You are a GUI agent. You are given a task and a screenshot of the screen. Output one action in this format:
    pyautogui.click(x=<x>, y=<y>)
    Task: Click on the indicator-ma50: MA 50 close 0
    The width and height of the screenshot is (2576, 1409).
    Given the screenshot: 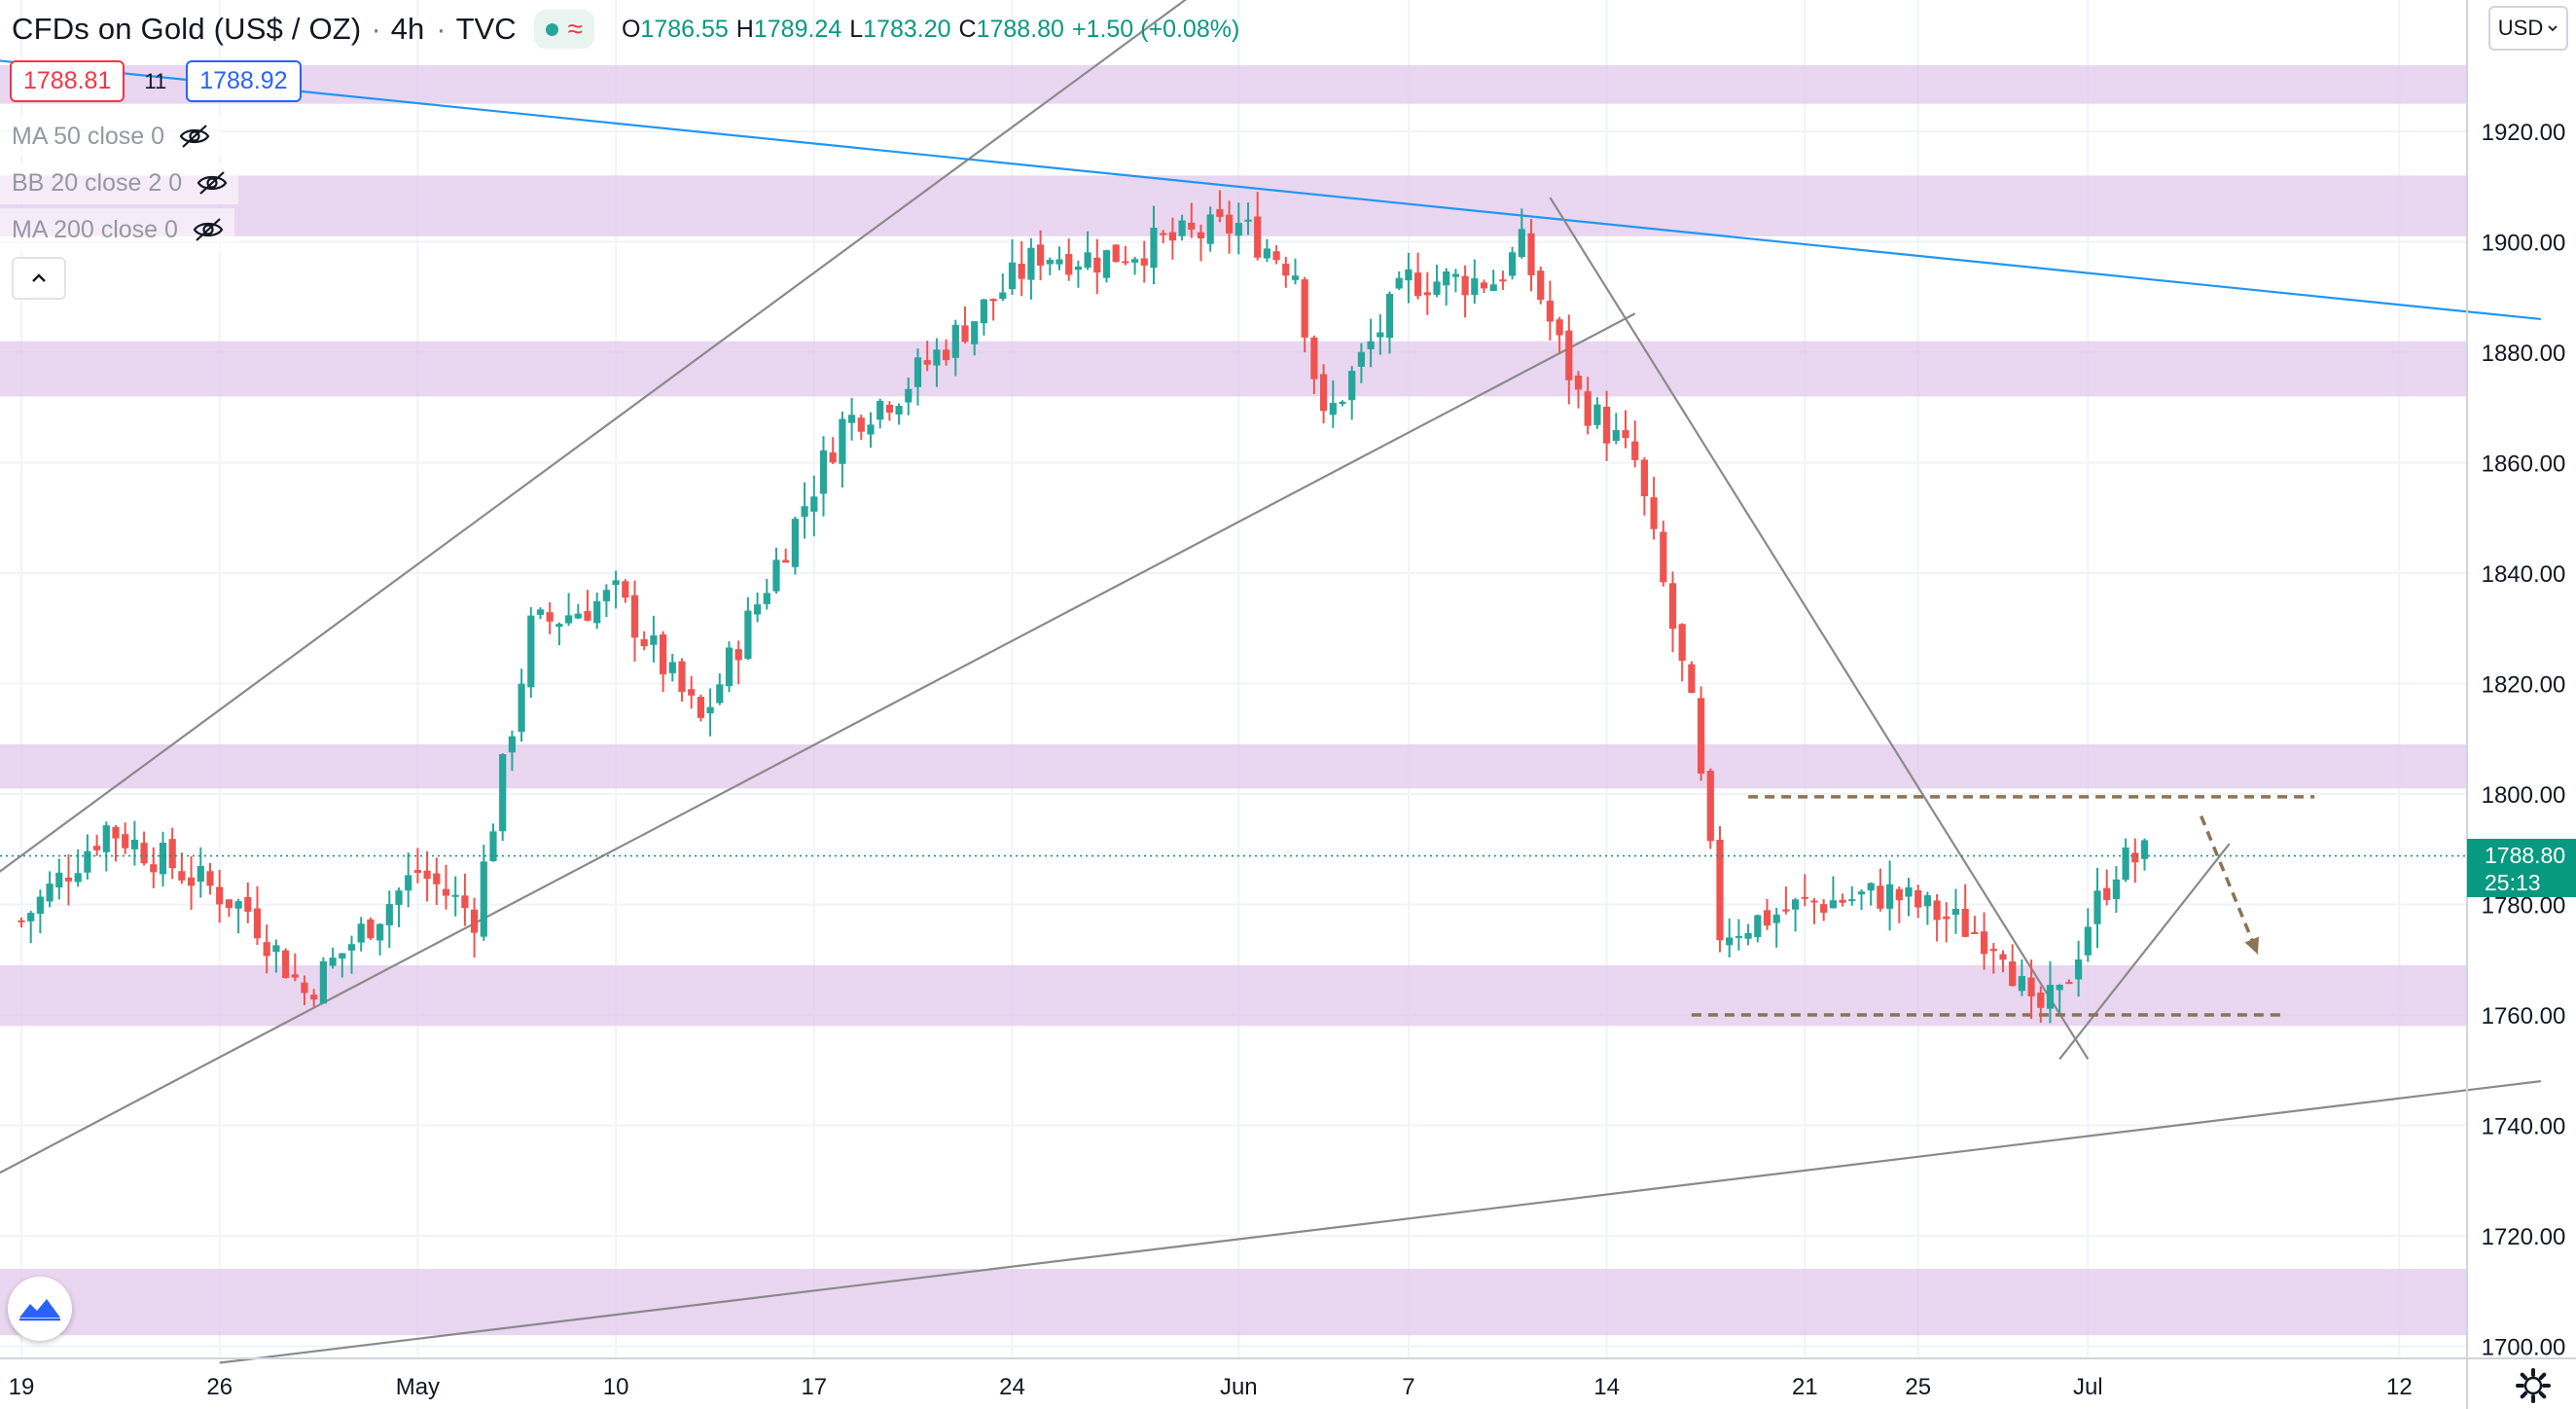 What is the action you would take?
    pyautogui.click(x=111, y=136)
    